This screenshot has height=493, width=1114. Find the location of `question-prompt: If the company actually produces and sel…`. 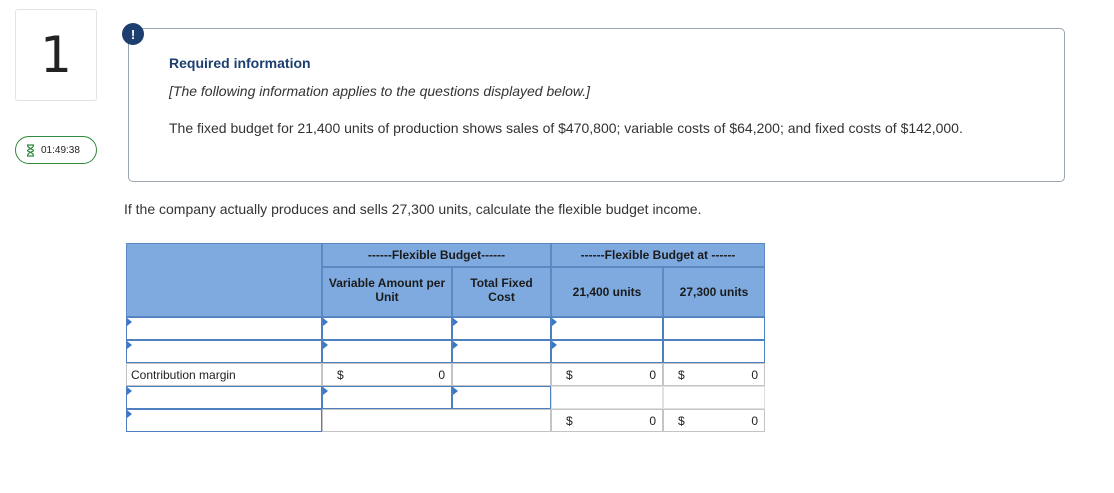

question-prompt: If the company actually produces and sel… is located at coordinates (413, 209).